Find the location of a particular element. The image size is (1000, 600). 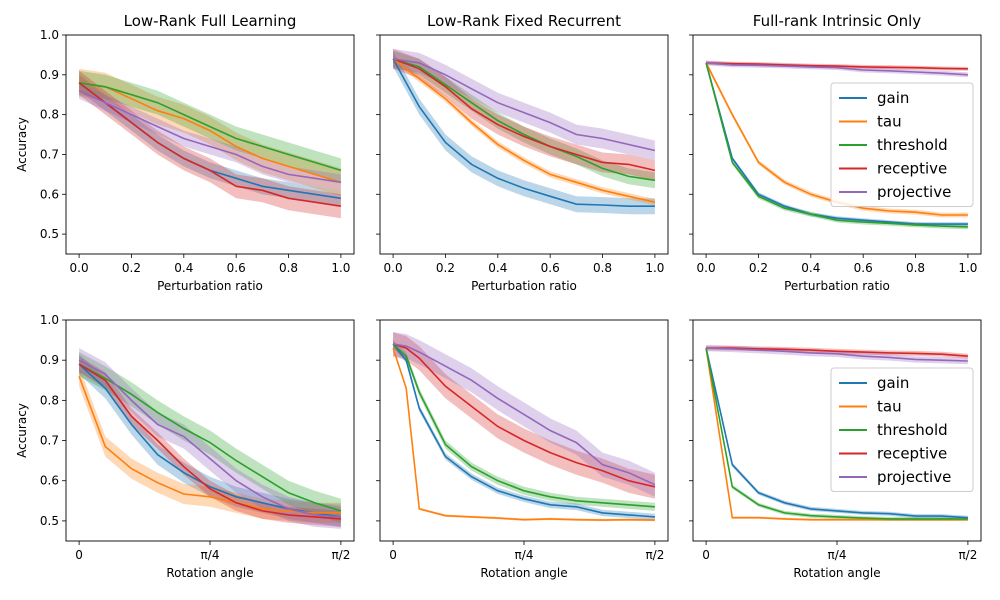

band-threshold is located at coordinates (210, 437).